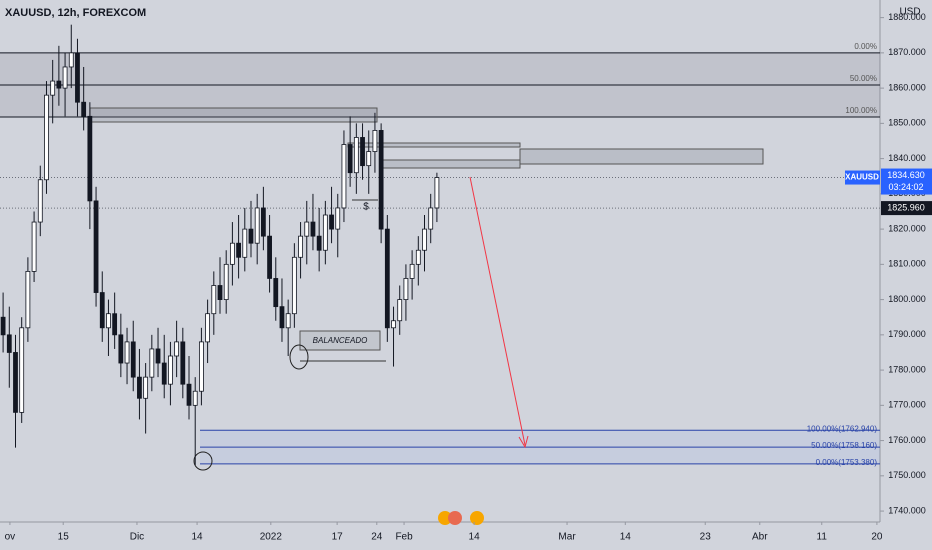  What do you see at coordinates (907, 510) in the screenshot?
I see `y-tick-label: 1740.000` at bounding box center [907, 510].